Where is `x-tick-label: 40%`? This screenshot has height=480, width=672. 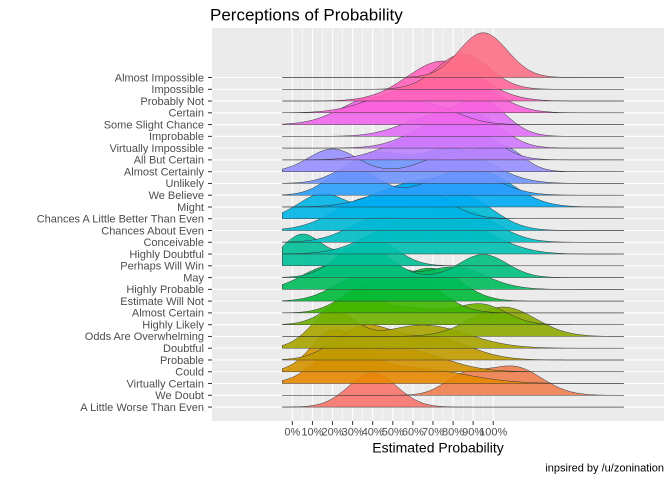 x-tick-label: 40% is located at coordinates (373, 433).